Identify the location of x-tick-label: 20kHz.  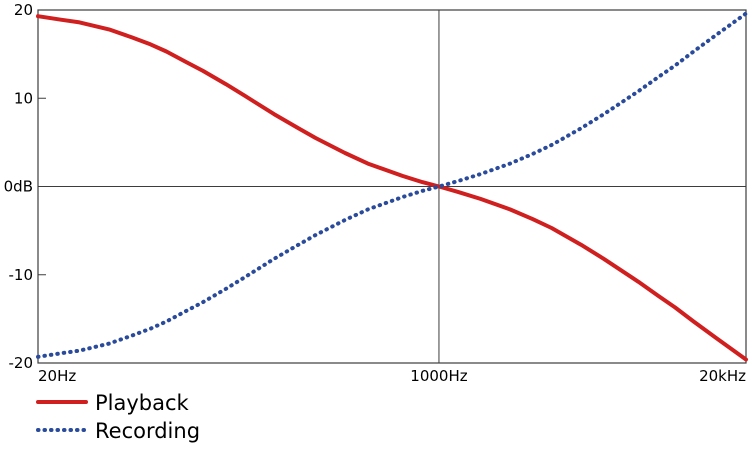
(722, 376).